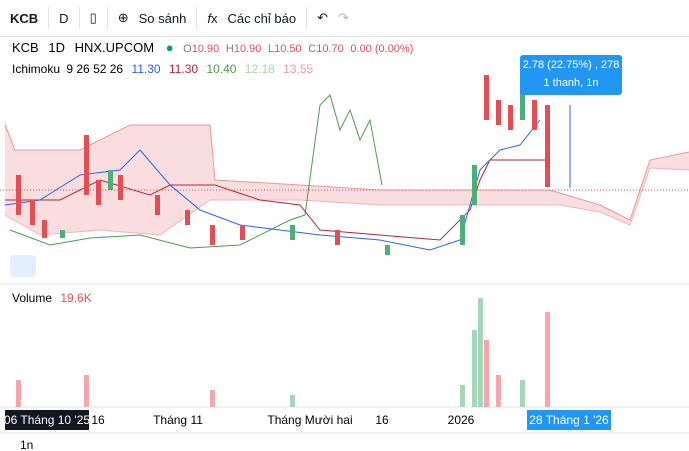 This screenshot has width=689, height=451. What do you see at coordinates (461, 420) in the screenshot?
I see `x-axis-label: 2026` at bounding box center [461, 420].